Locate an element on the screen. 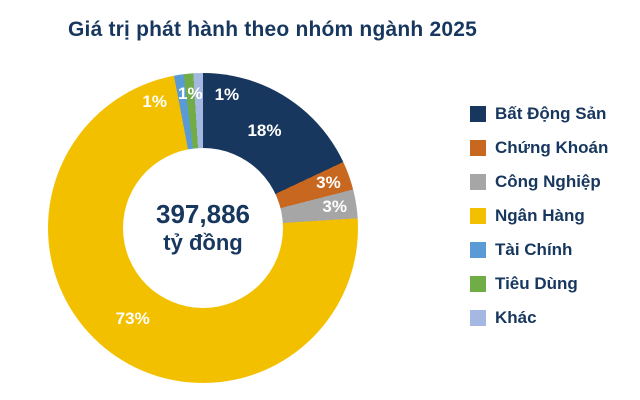  legend-item-0: Bất Động Sản is located at coordinates (539, 114).